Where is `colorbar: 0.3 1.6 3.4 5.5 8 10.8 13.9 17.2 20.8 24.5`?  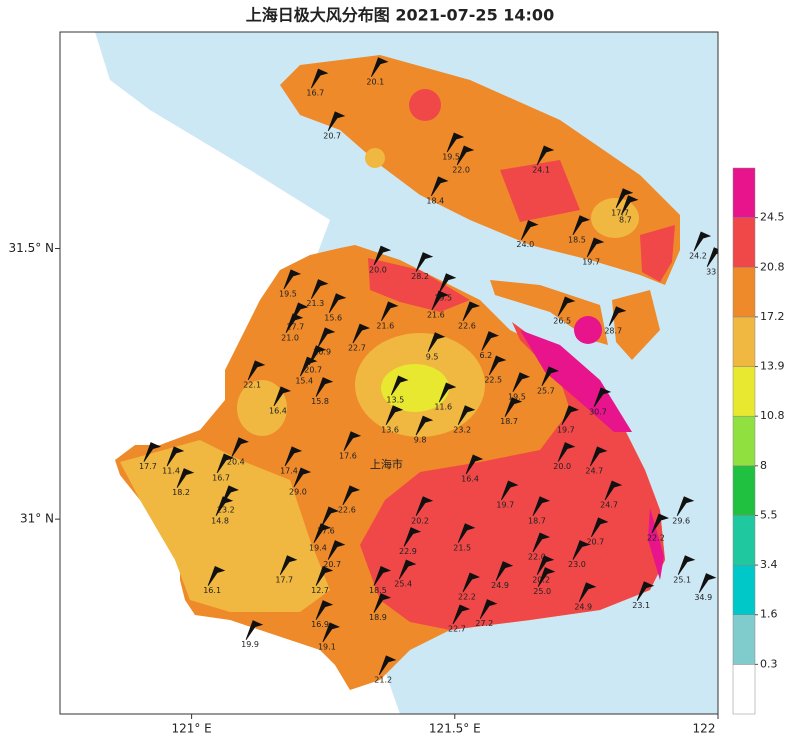 colorbar: 0.3 1.6 3.4 5.5 8 10.8 13.9 17.2 20.8 24.5 is located at coordinates (758, 441).